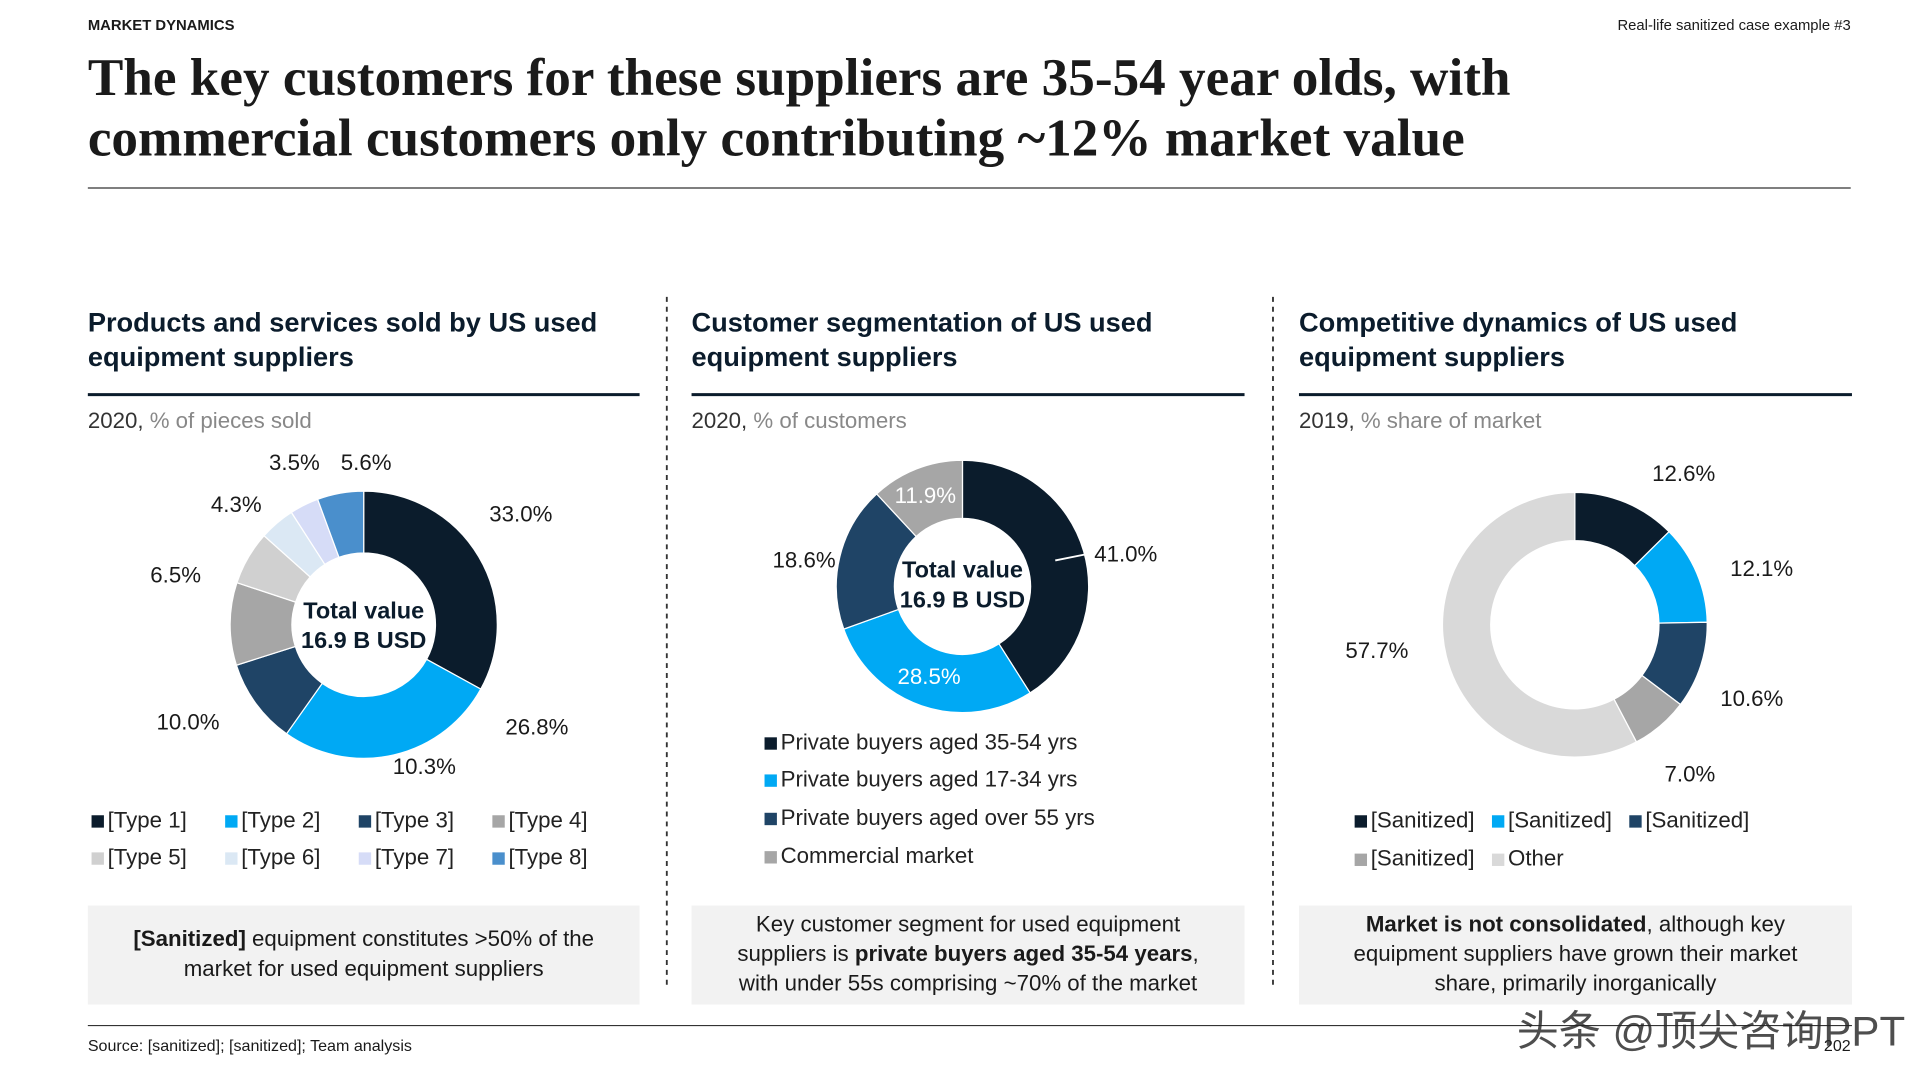 This screenshot has width=1920, height=1080. What do you see at coordinates (424, 766) in the screenshot?
I see `data-label: 10.3%` at bounding box center [424, 766].